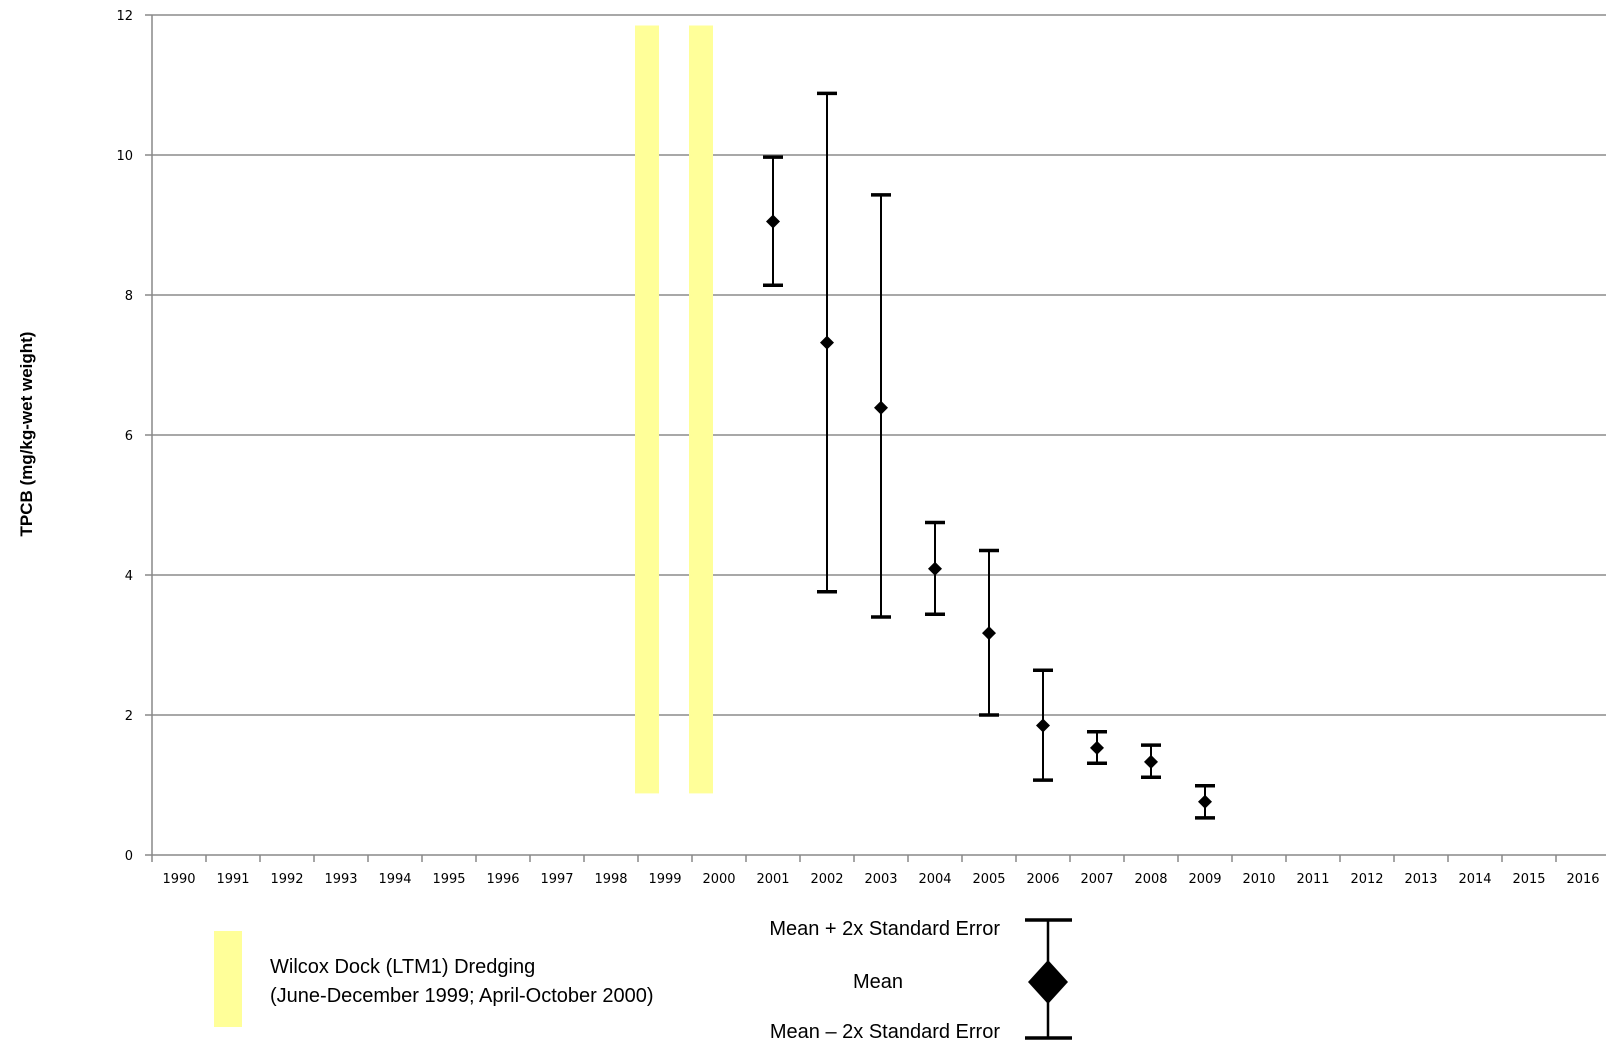  I want to click on mean-marker-2002, so click(827, 342).